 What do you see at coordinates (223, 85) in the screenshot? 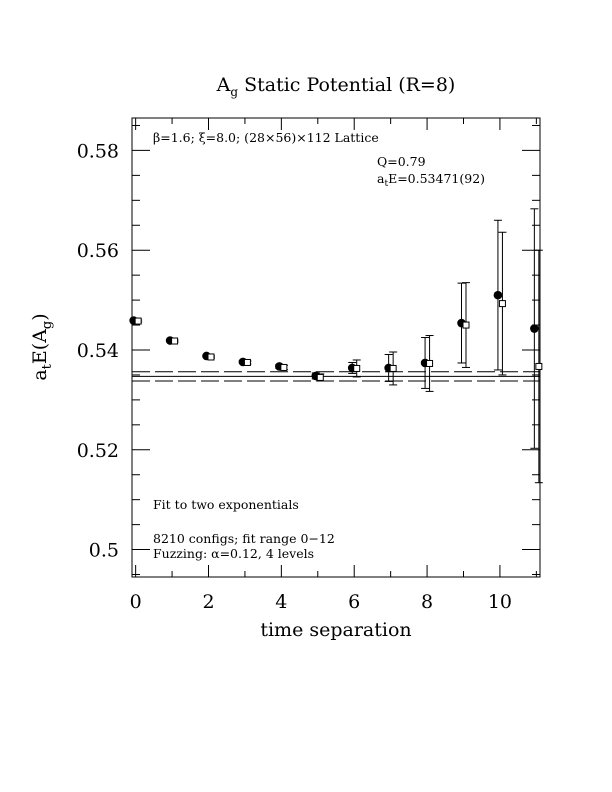
I see `chart-title-main: A` at bounding box center [223, 85].